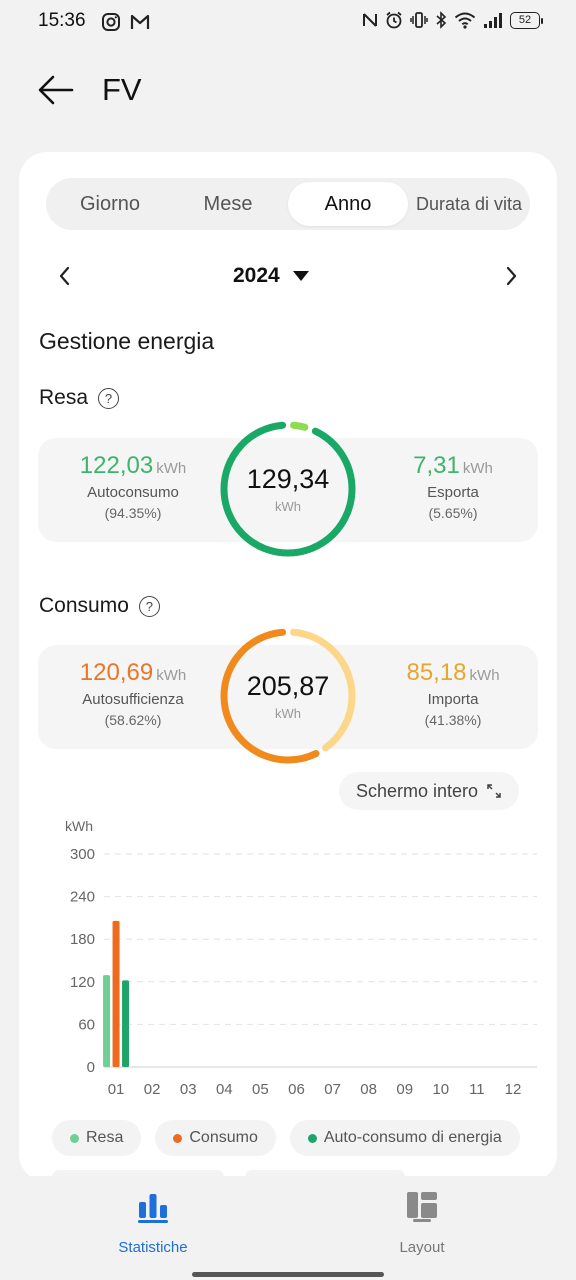 This screenshot has width=576, height=1280. I want to click on legend-item-autoconsumo: Auto-consumo di energia, so click(404, 1138).